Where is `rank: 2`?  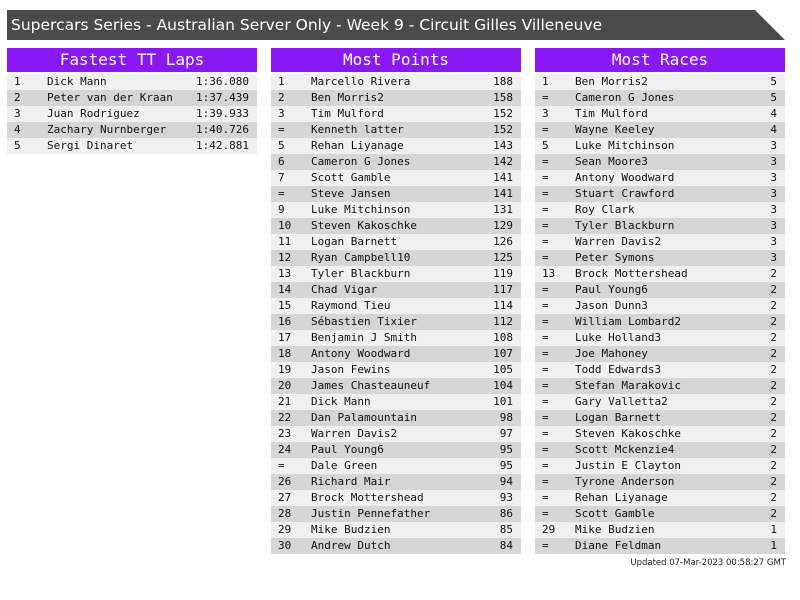
rank: 2 is located at coordinates (281, 97).